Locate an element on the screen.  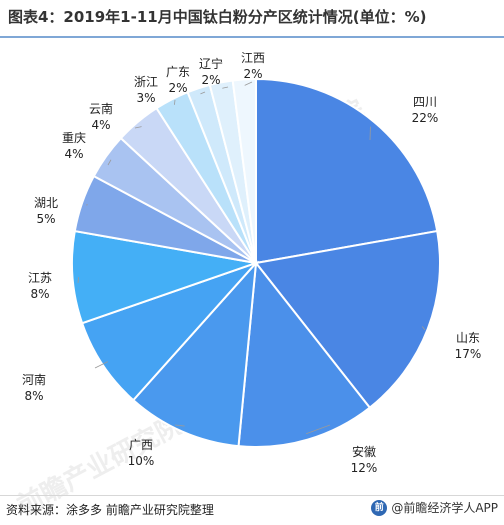
slice-value-label: 22% is located at coordinates (425, 118).